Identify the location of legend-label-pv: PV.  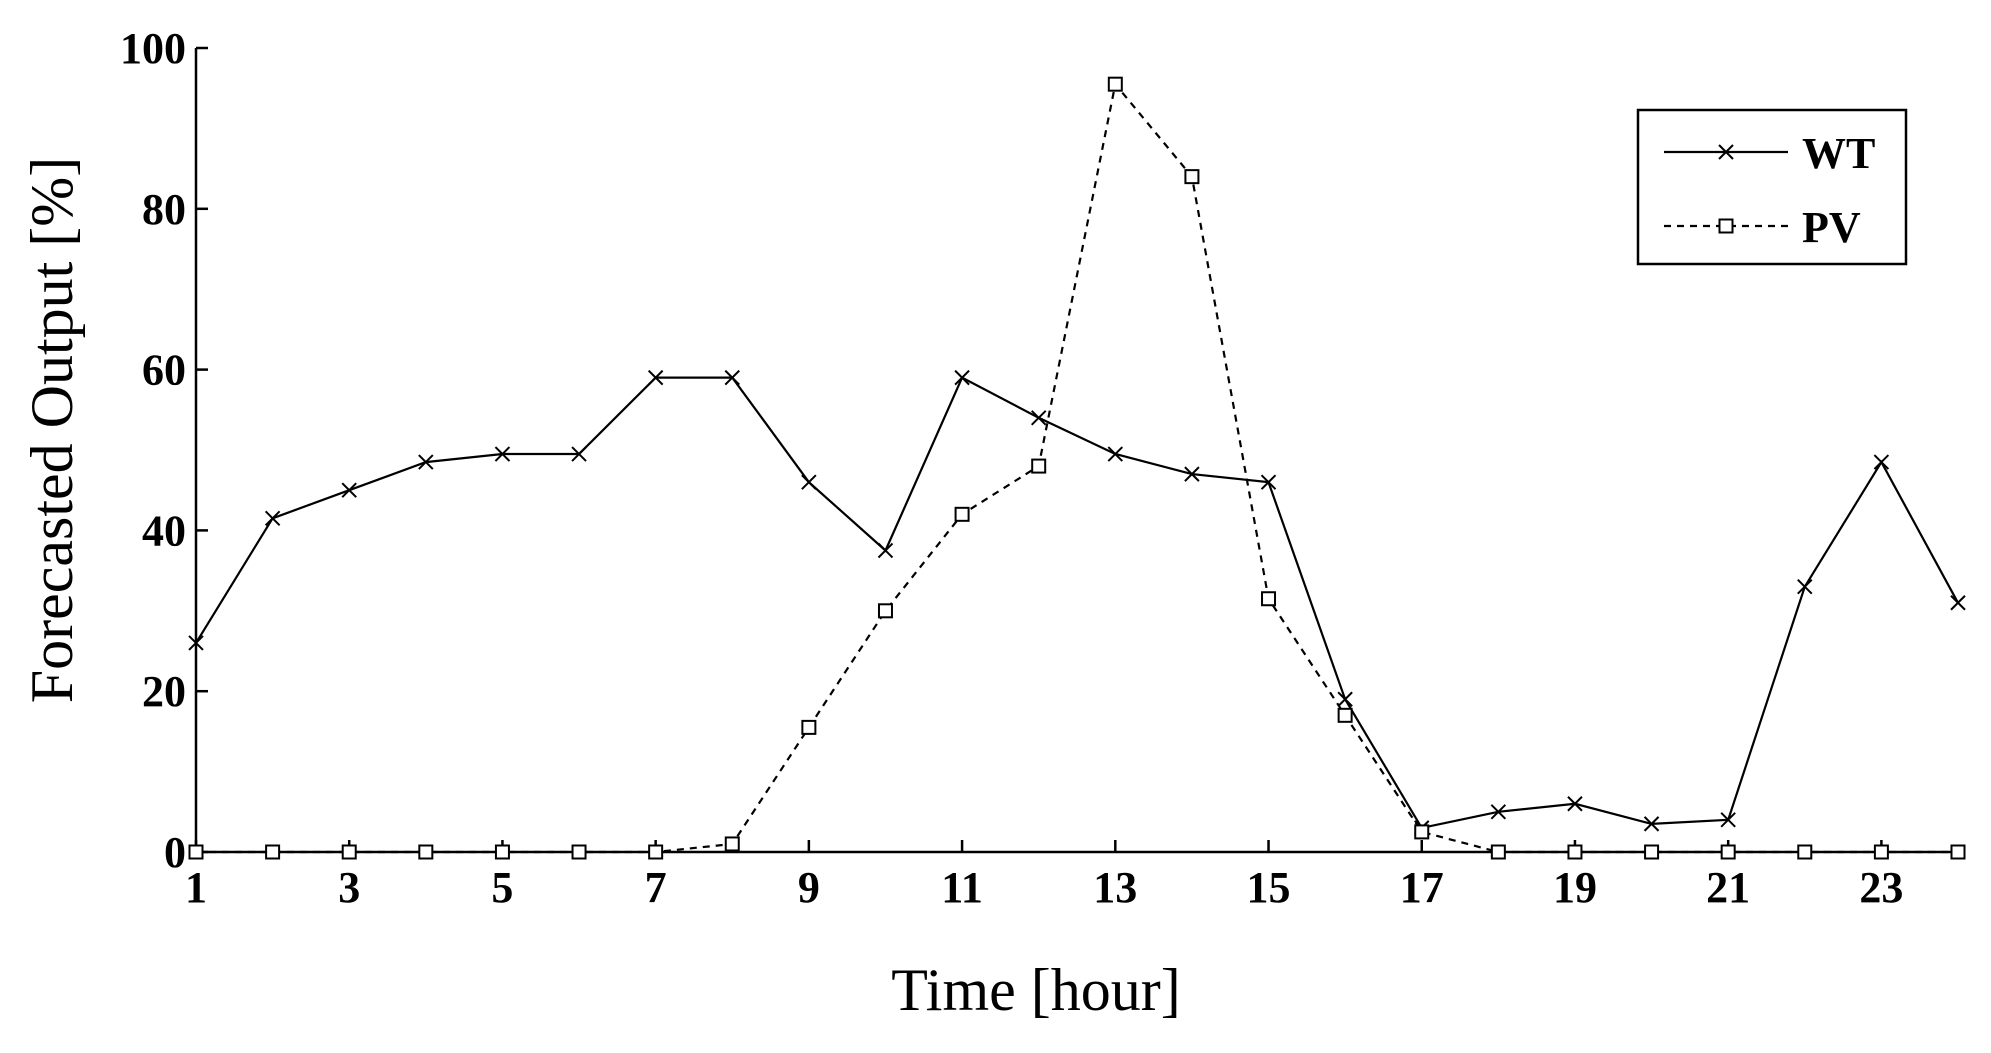
(1831, 227).